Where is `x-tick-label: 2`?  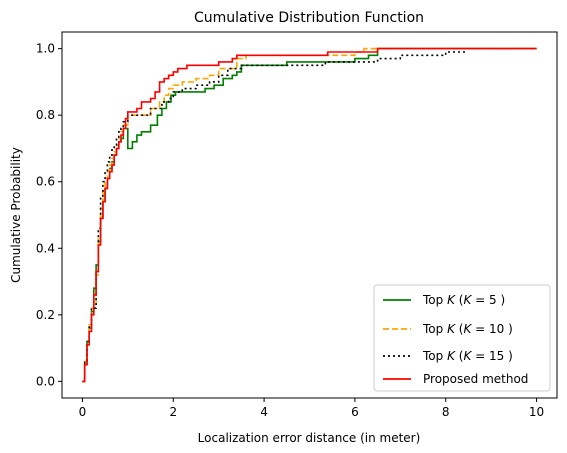 x-tick-label: 2 is located at coordinates (173, 412).